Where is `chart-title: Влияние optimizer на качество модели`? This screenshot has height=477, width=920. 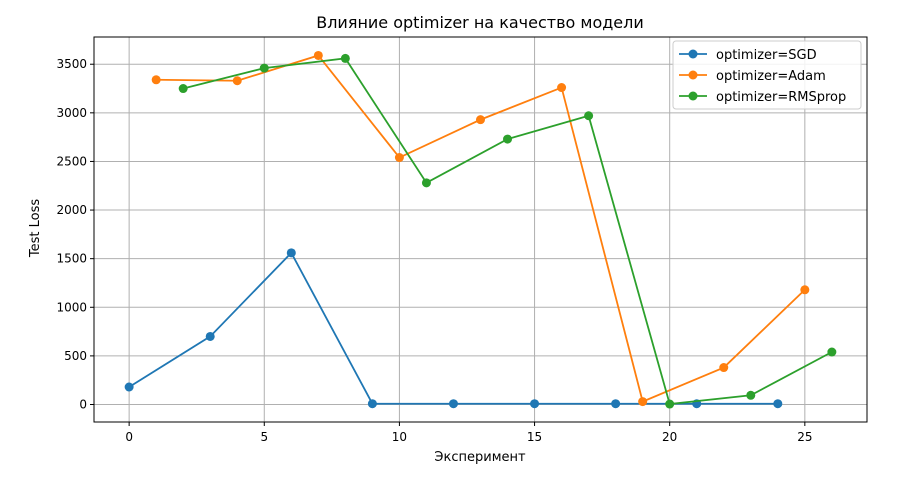
chart-title: Влияние optimizer на качество модели is located at coordinates (480, 22).